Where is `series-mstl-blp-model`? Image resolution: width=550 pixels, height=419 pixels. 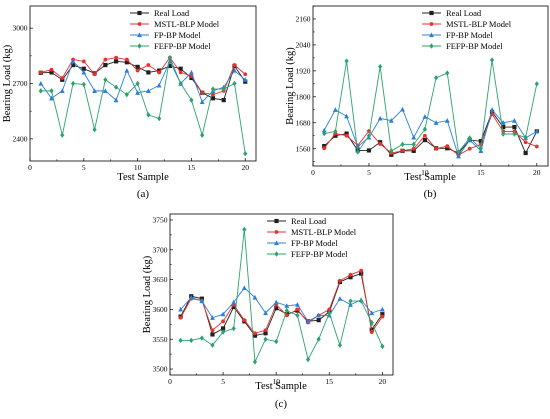 series-mstl-blp-model is located at coordinates (430, 135).